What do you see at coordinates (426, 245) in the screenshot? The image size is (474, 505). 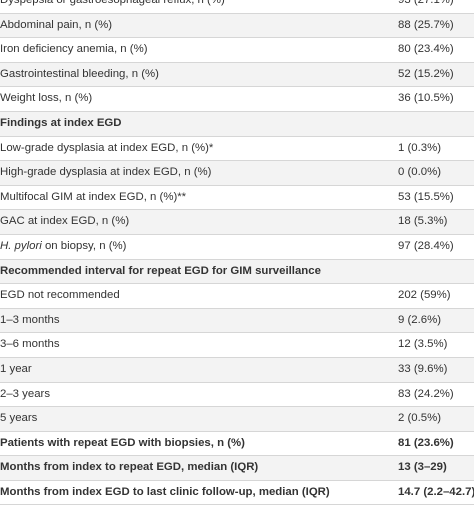 I see `row-value: 97 (28.4%)` at bounding box center [426, 245].